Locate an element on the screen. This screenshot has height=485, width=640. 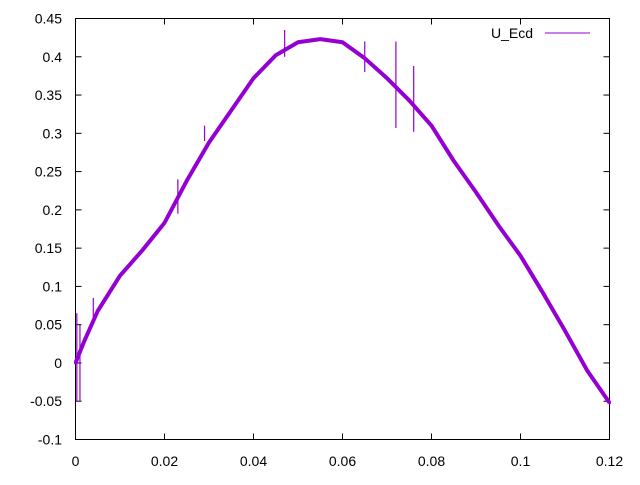
x-tick-label: 0.02 is located at coordinates (164, 461).